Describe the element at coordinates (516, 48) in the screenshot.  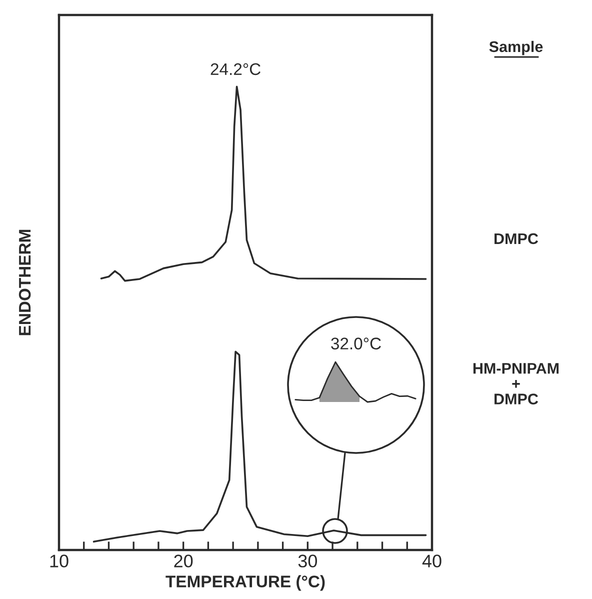
I see `legend-title: Sample` at that location.